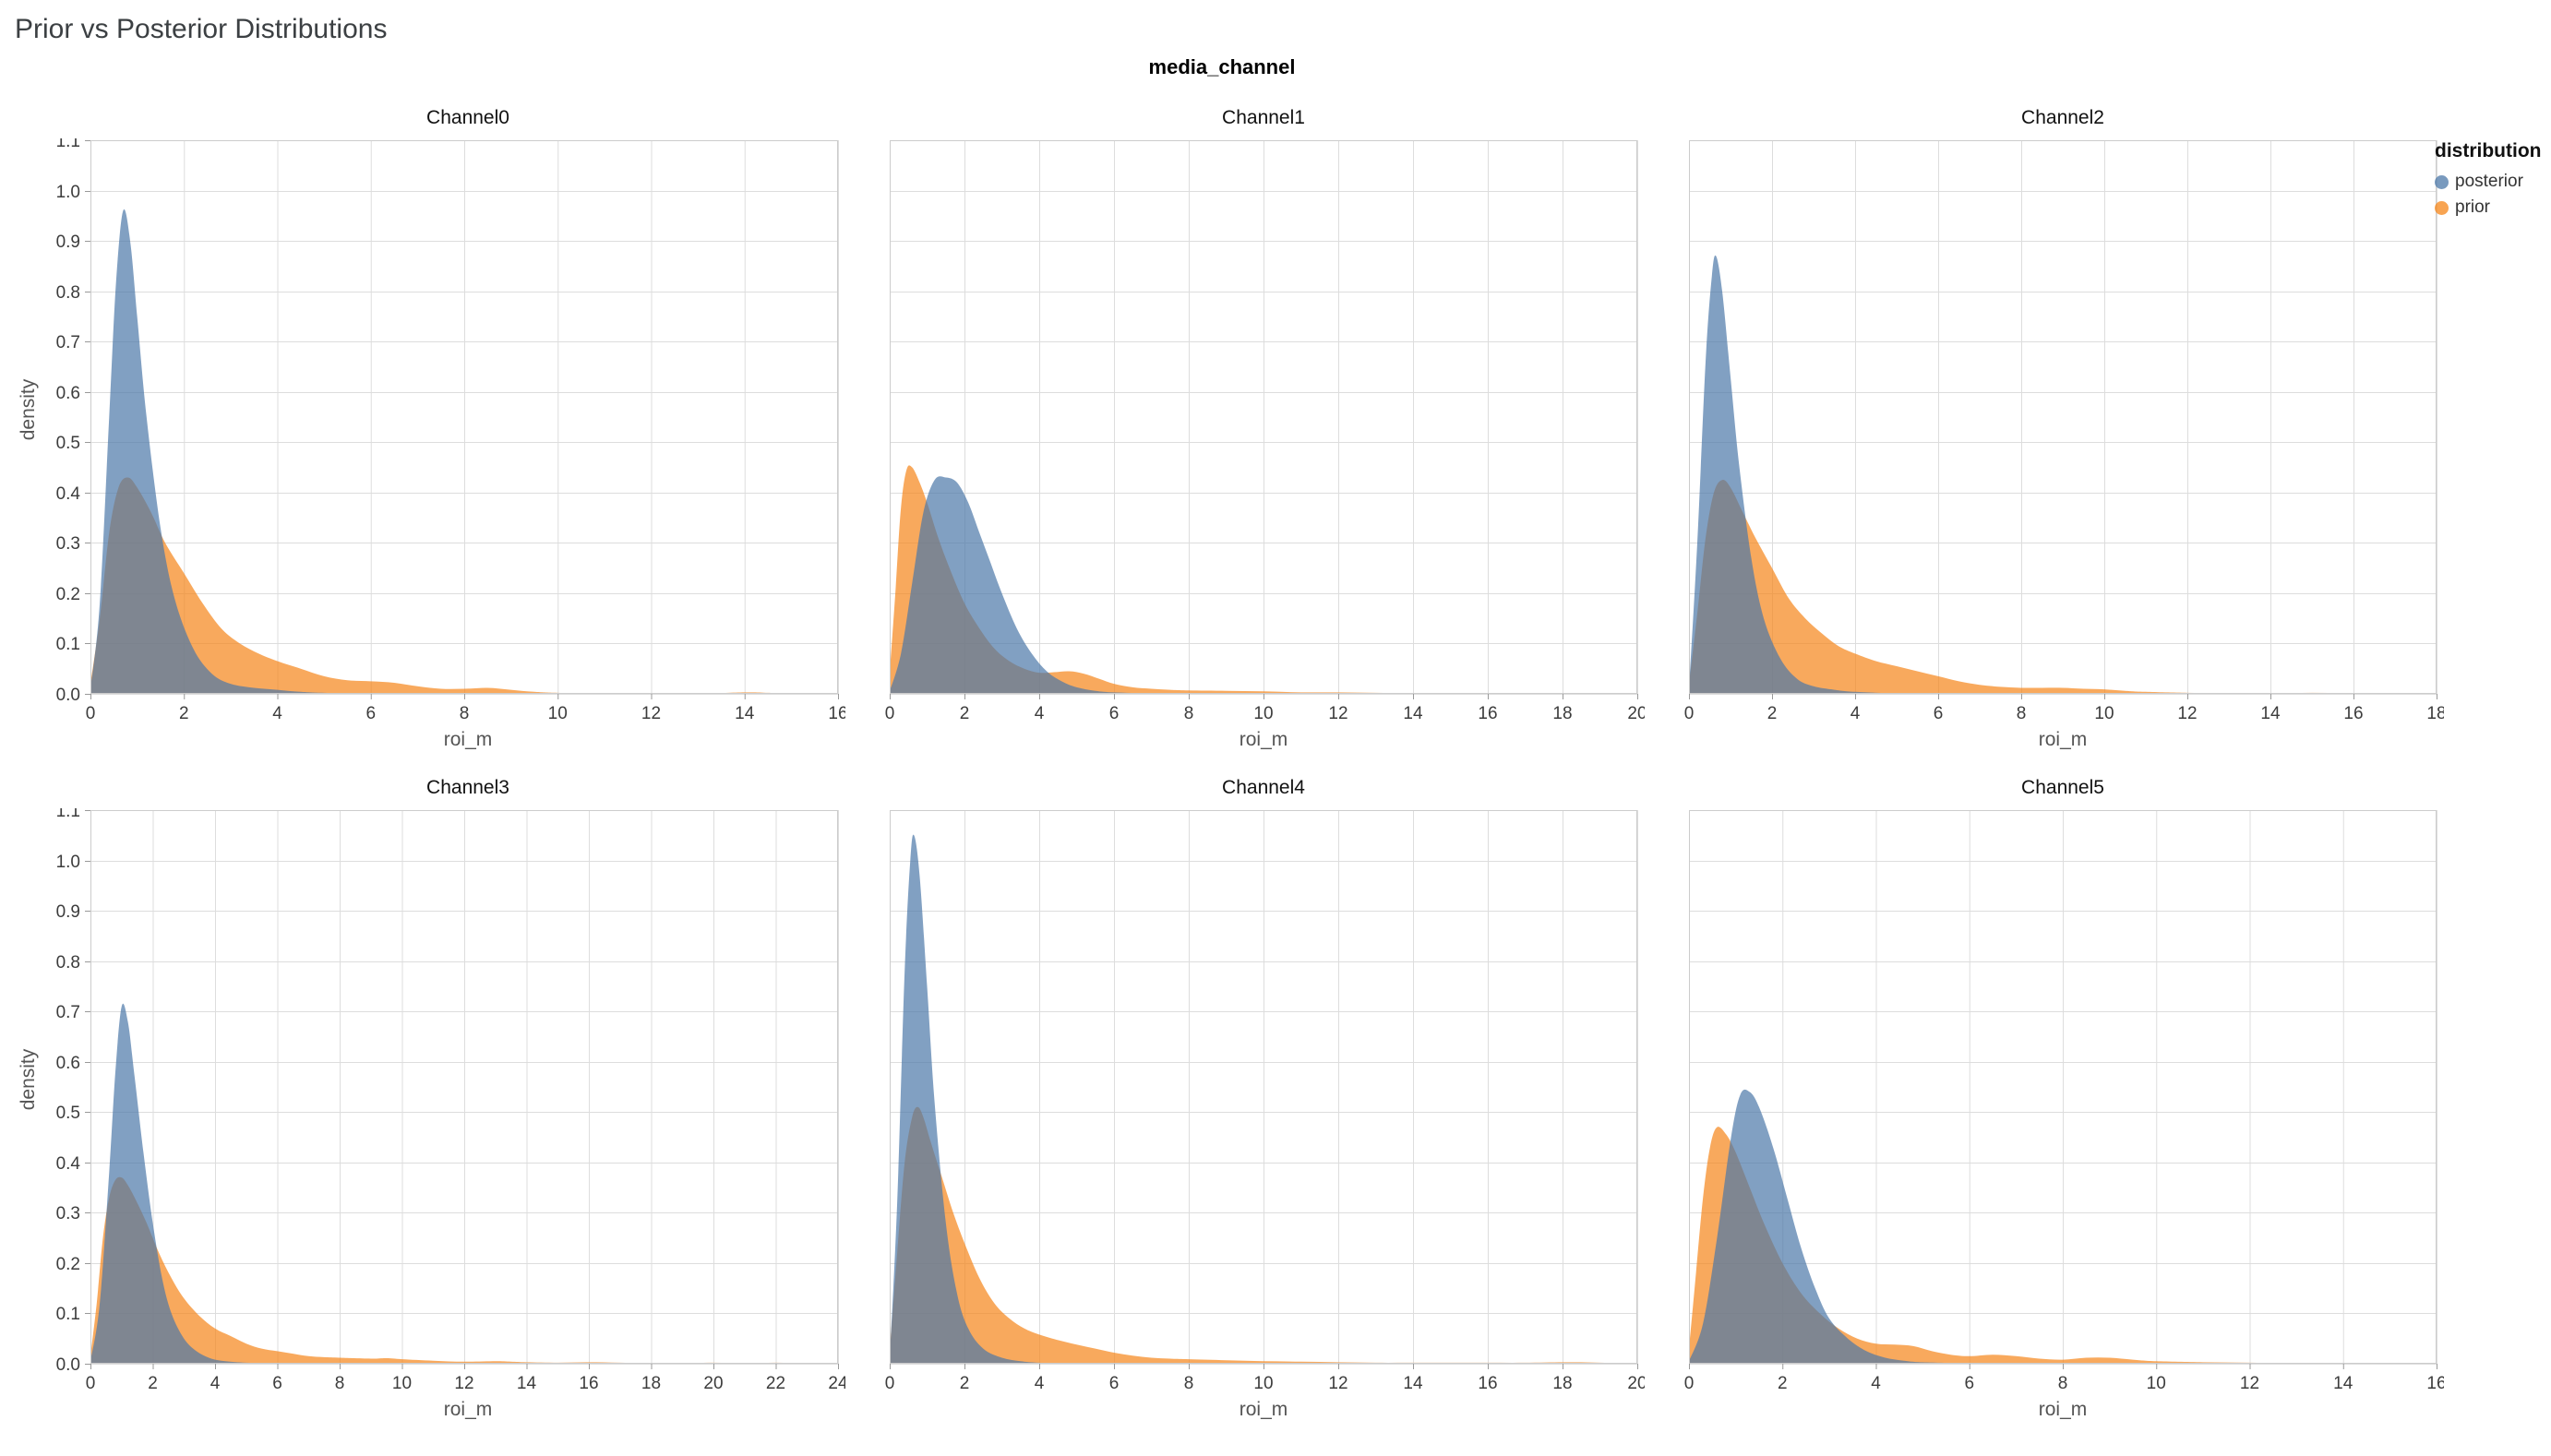 The width and height of the screenshot is (2551, 1456). What do you see at coordinates (836, 1383) in the screenshot?
I see `svg-text: 24` at bounding box center [836, 1383].